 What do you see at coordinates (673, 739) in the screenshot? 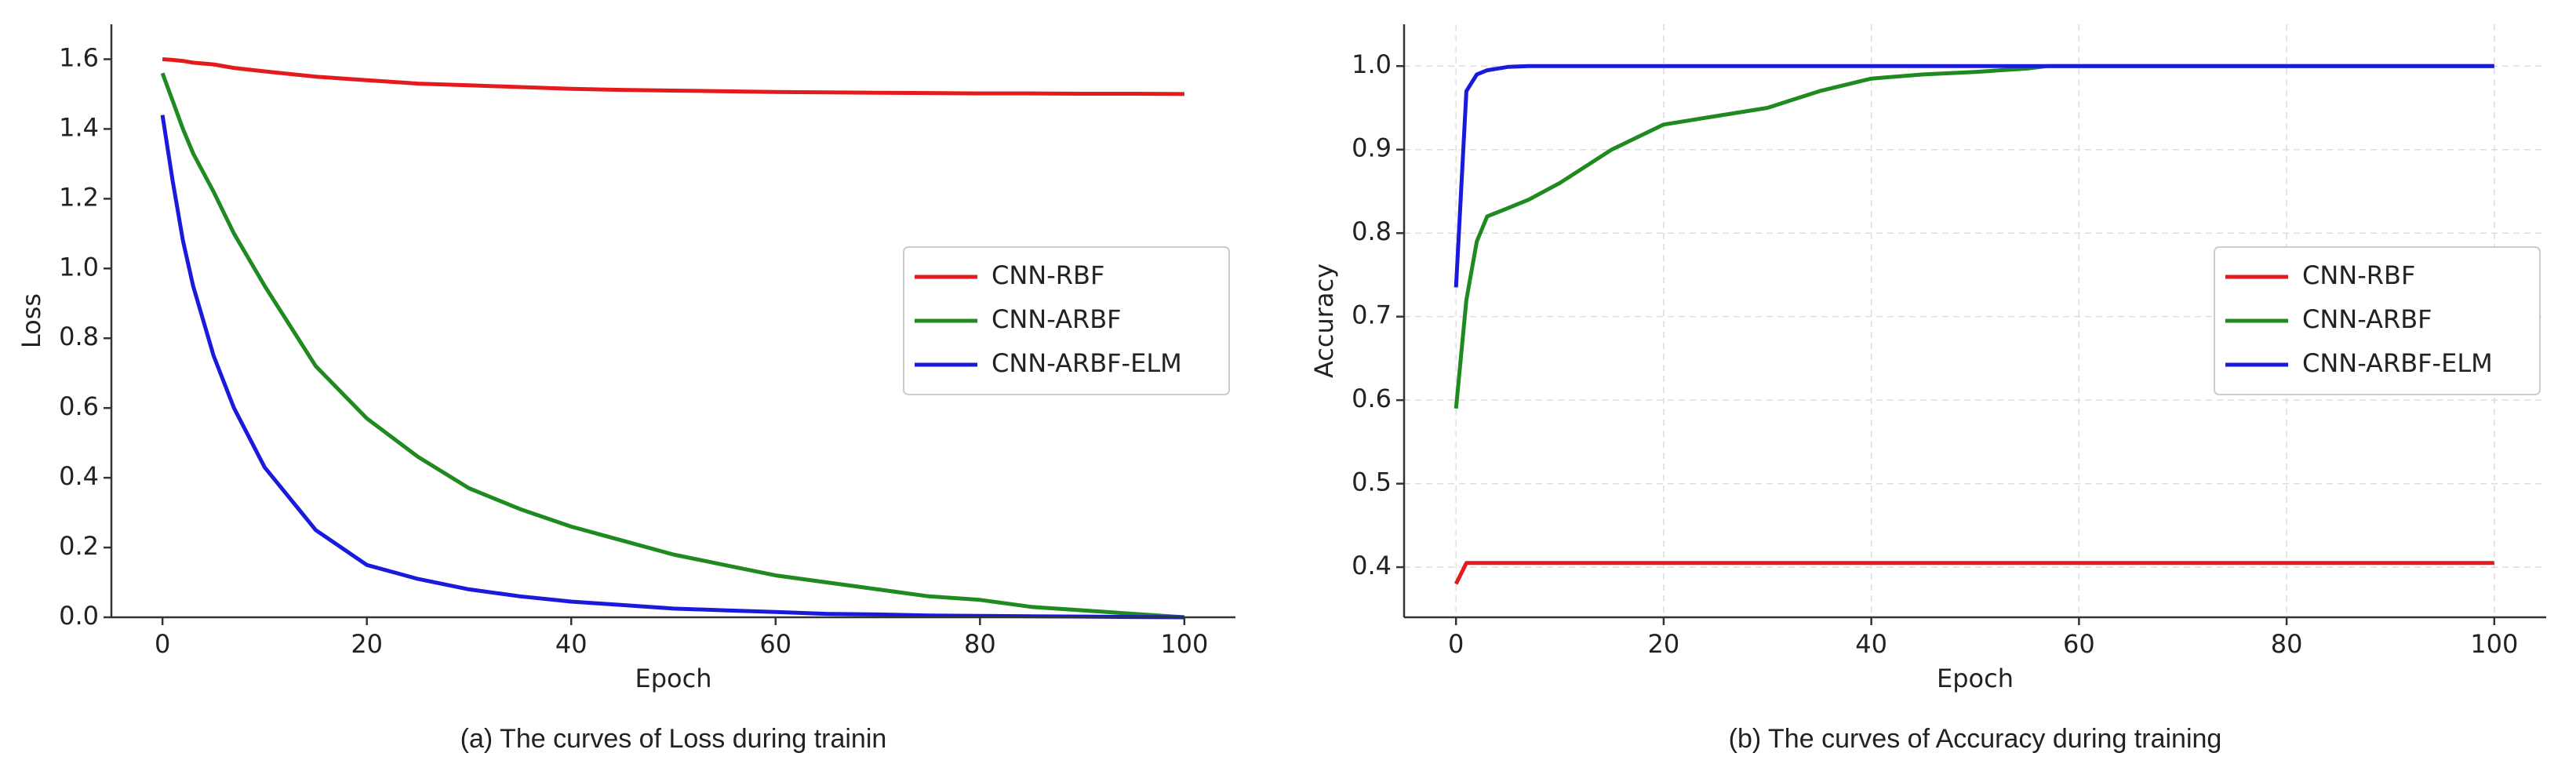
I see `caption: (a) The curves of Loss during trainin` at bounding box center [673, 739].